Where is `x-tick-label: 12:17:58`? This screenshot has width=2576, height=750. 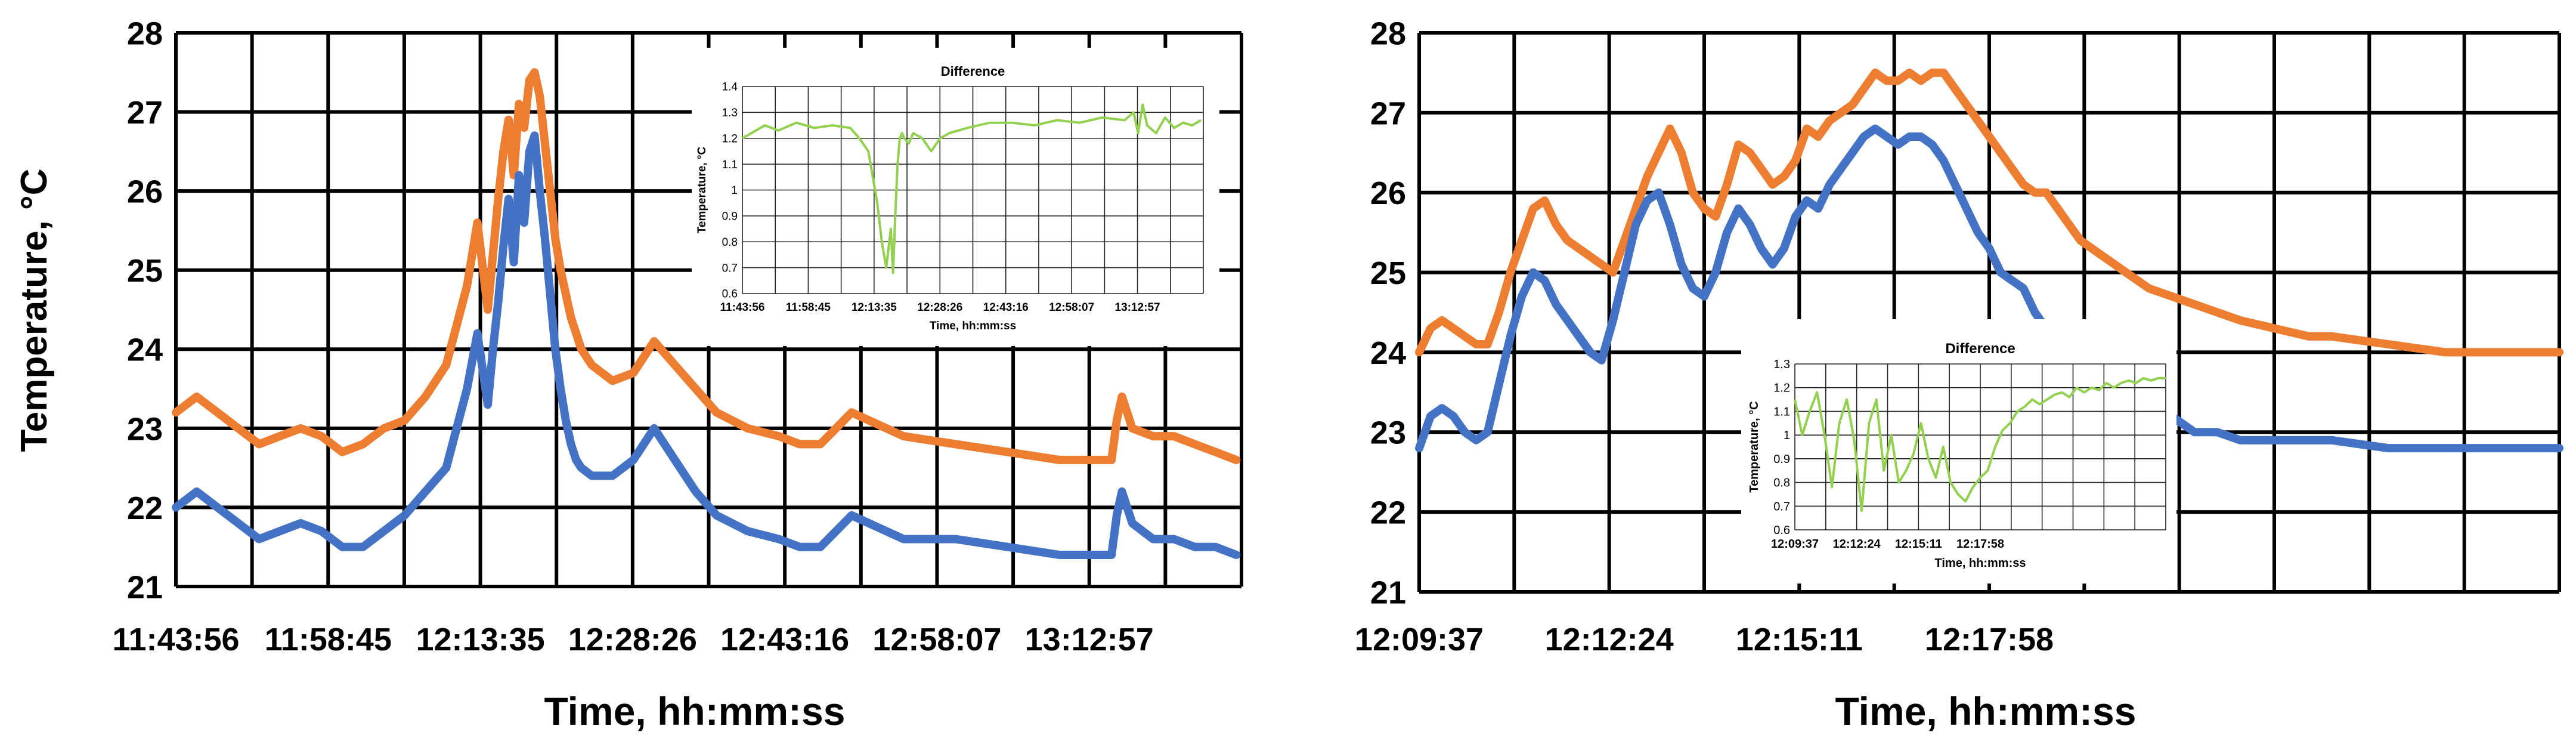 x-tick-label: 12:17:58 is located at coordinates (1990, 640).